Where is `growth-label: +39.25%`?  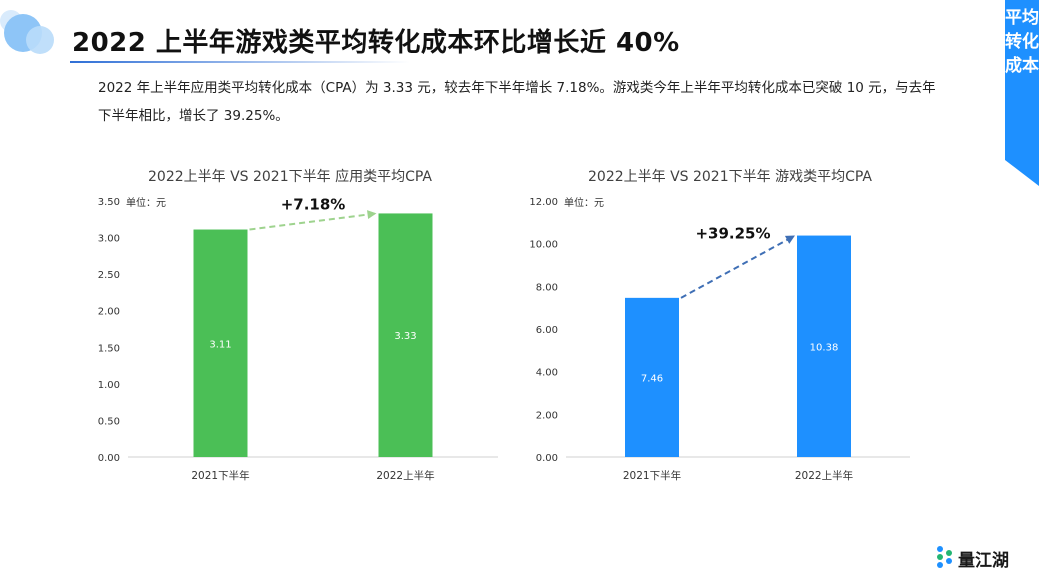
growth-label: +39.25% is located at coordinates (732, 234).